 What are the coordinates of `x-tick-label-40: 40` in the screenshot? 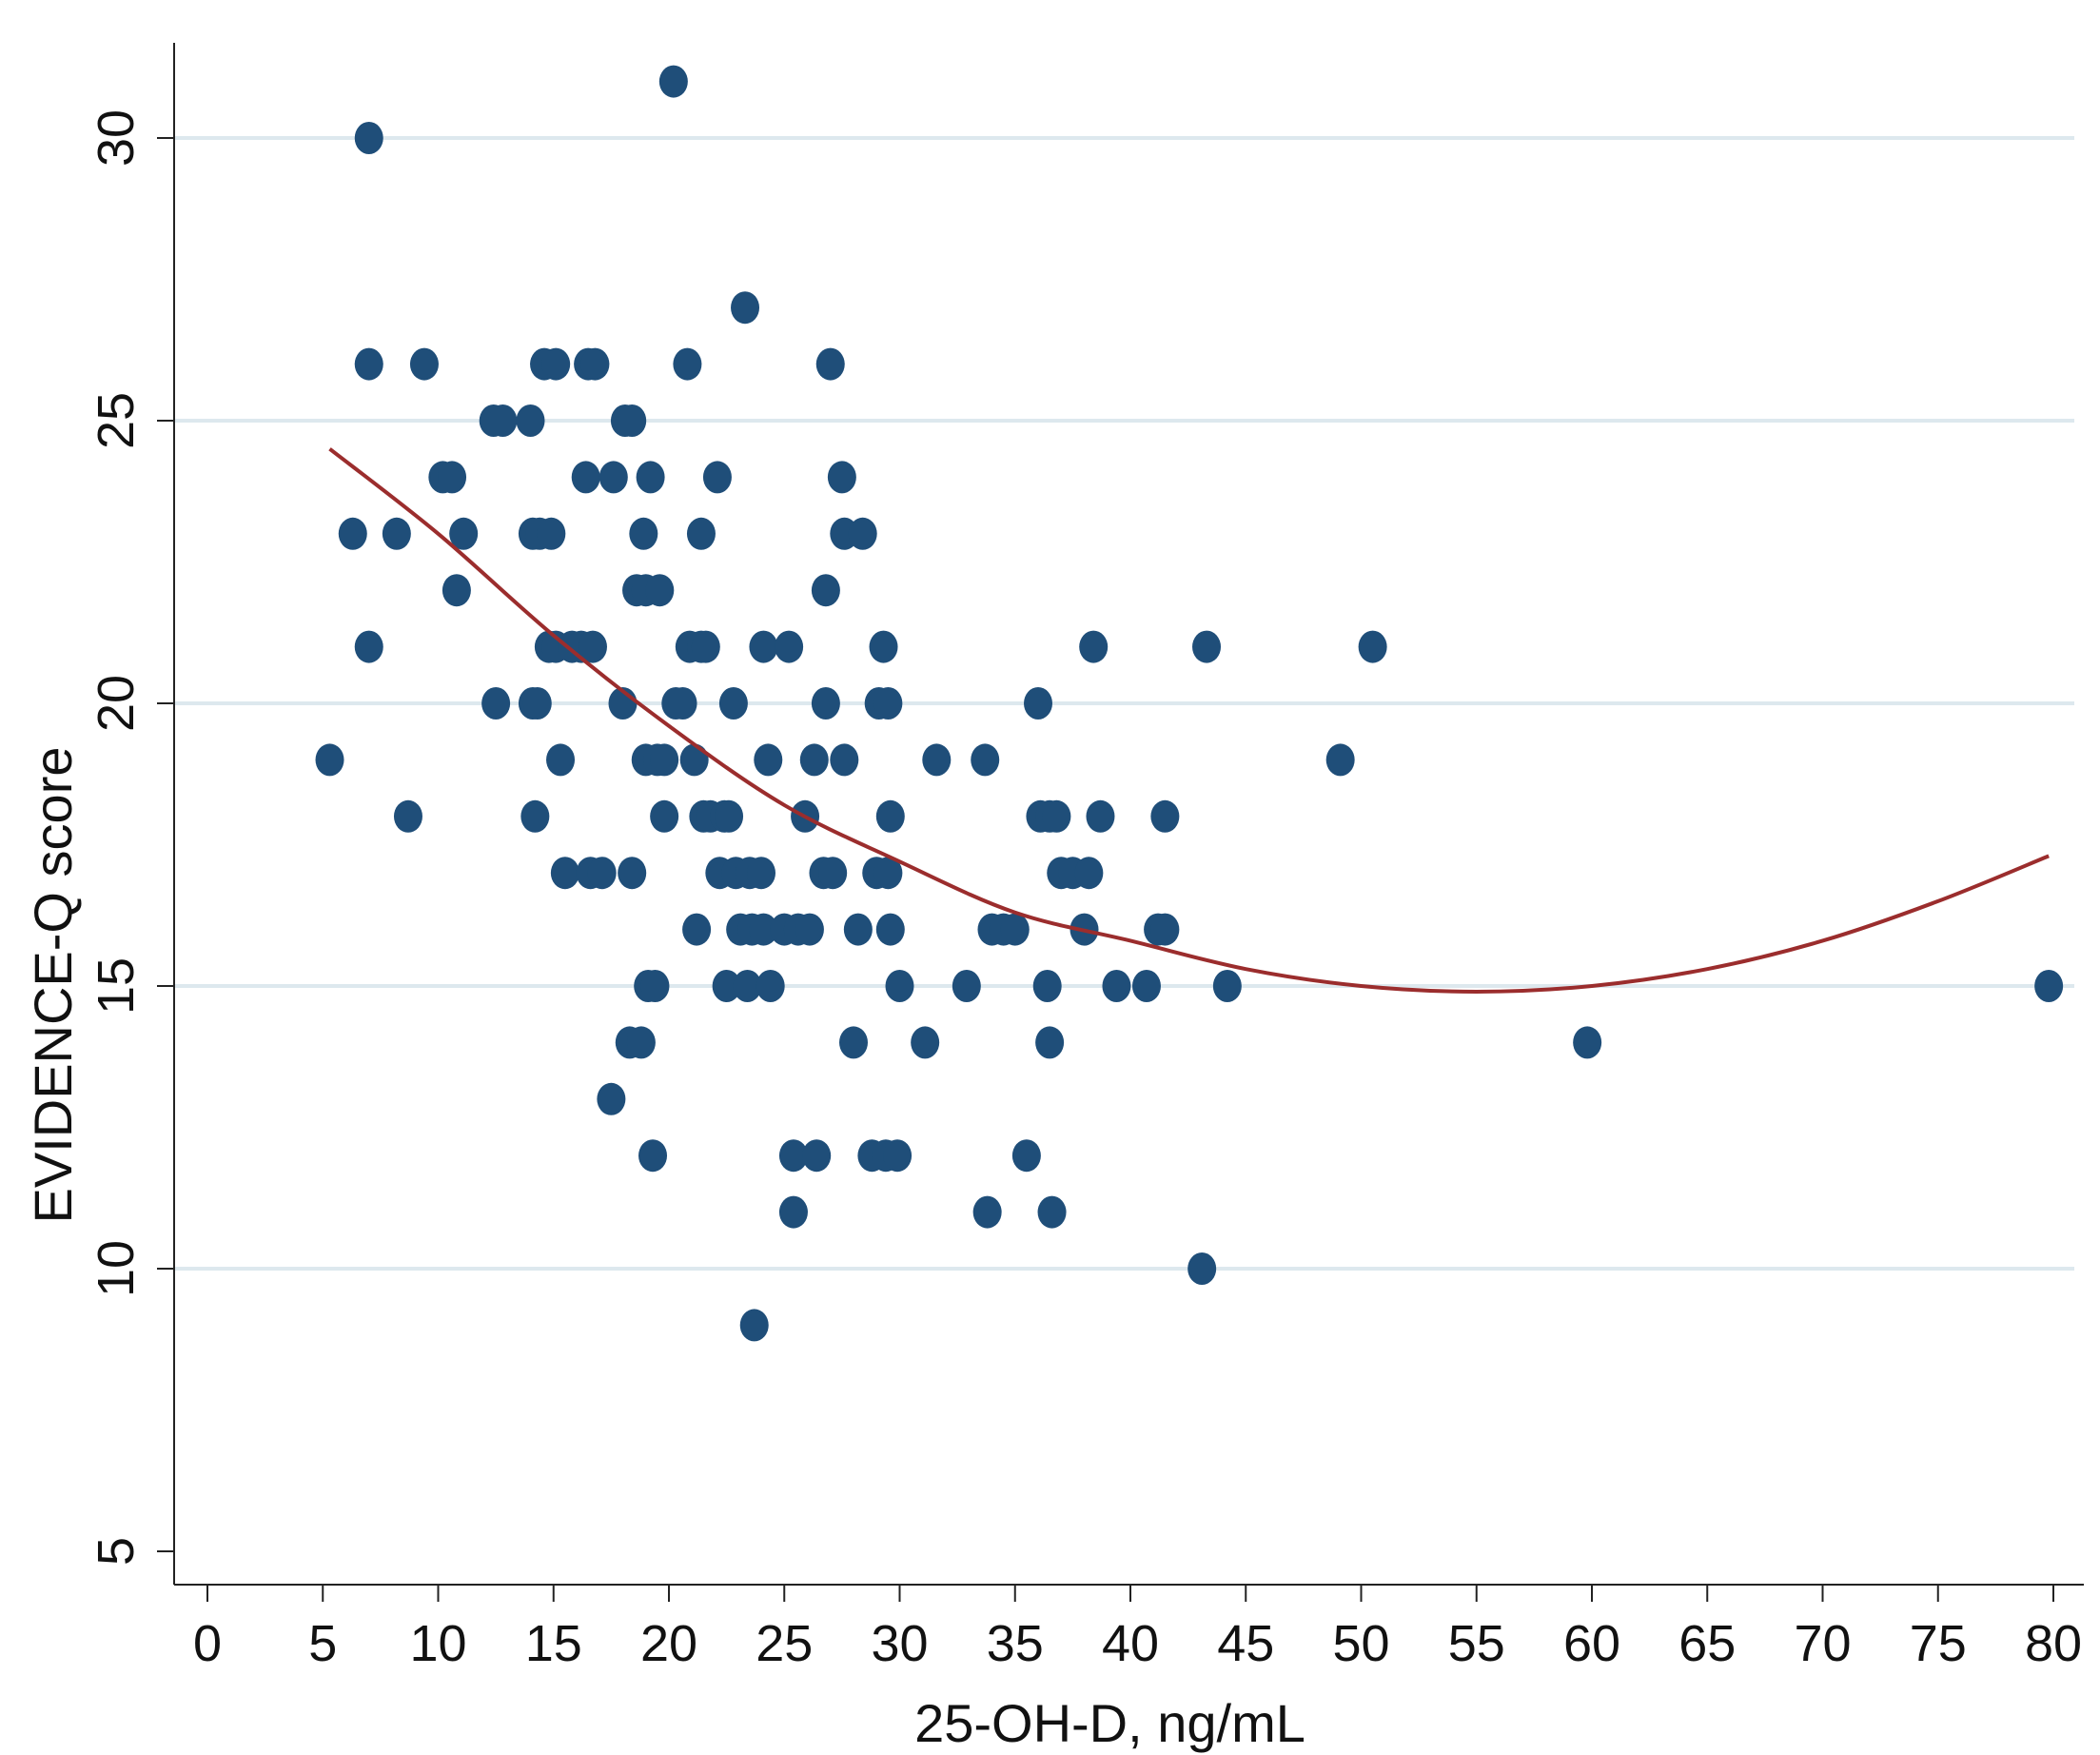 It's located at (1130, 1643).